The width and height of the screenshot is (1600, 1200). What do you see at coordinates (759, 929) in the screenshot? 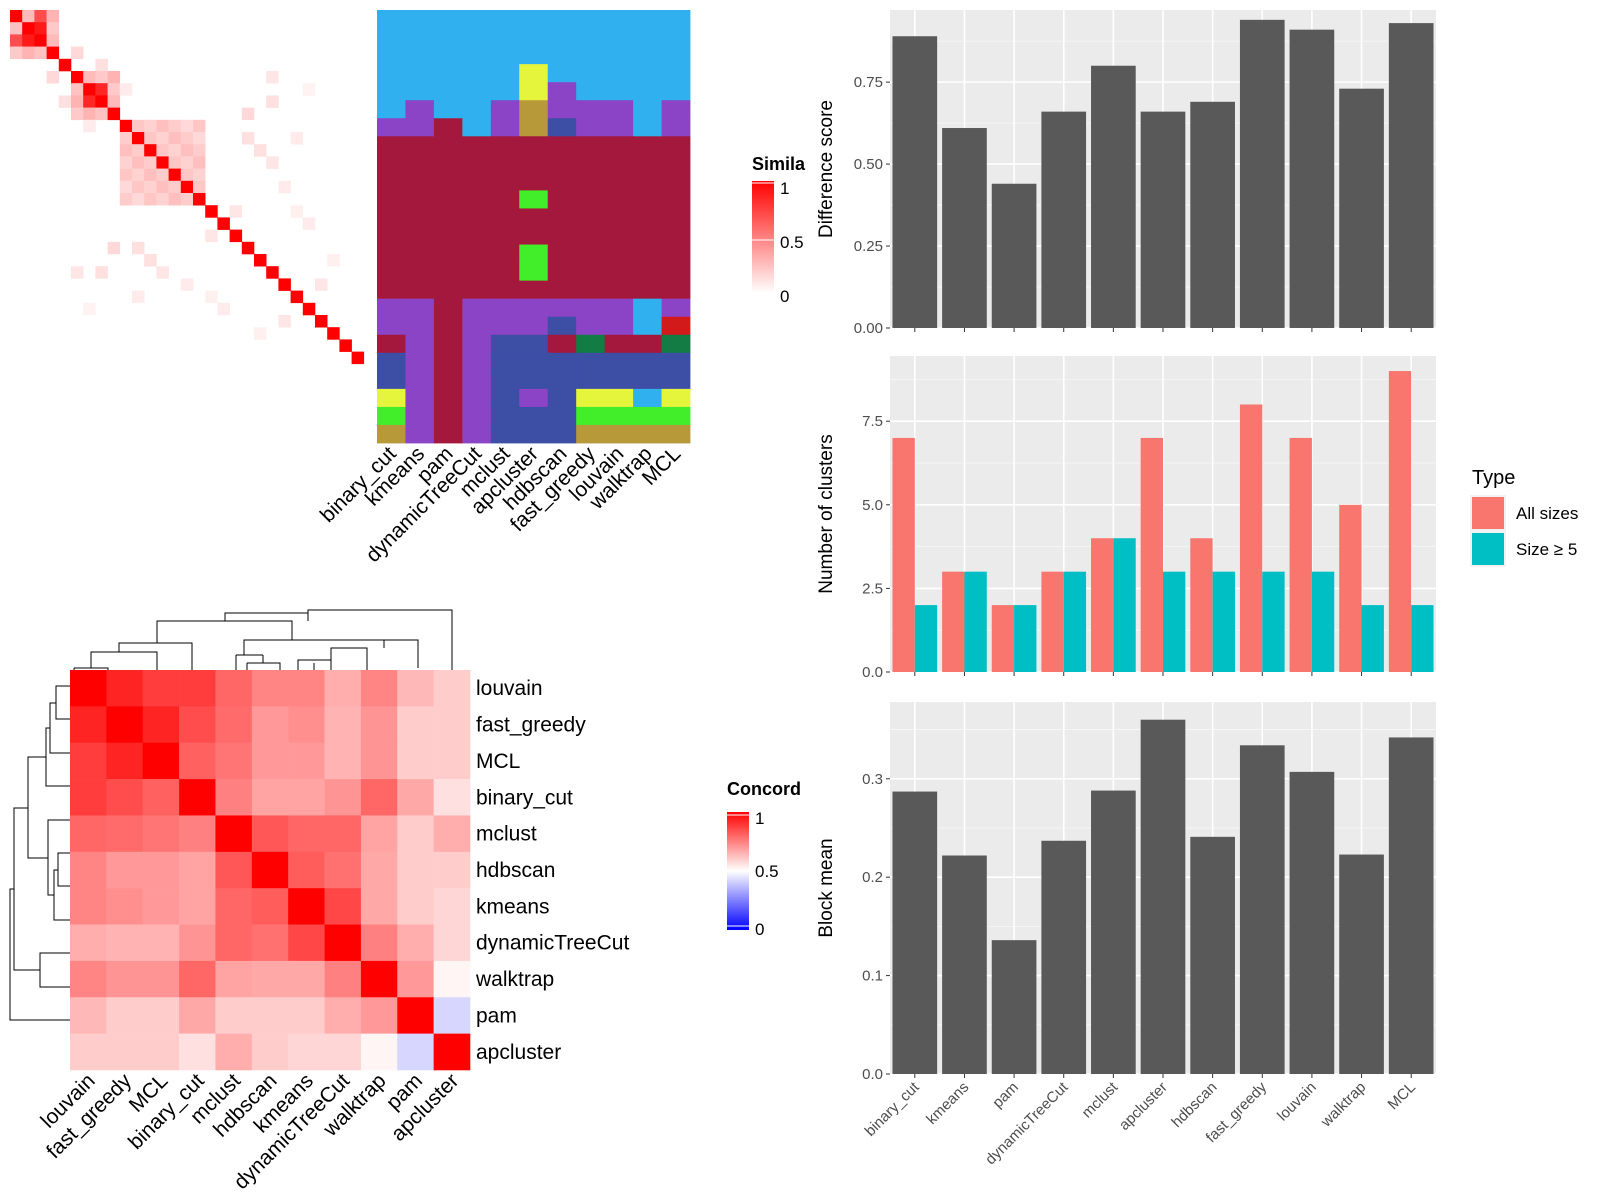
I see `concordance-legend-tick: 0` at bounding box center [759, 929].